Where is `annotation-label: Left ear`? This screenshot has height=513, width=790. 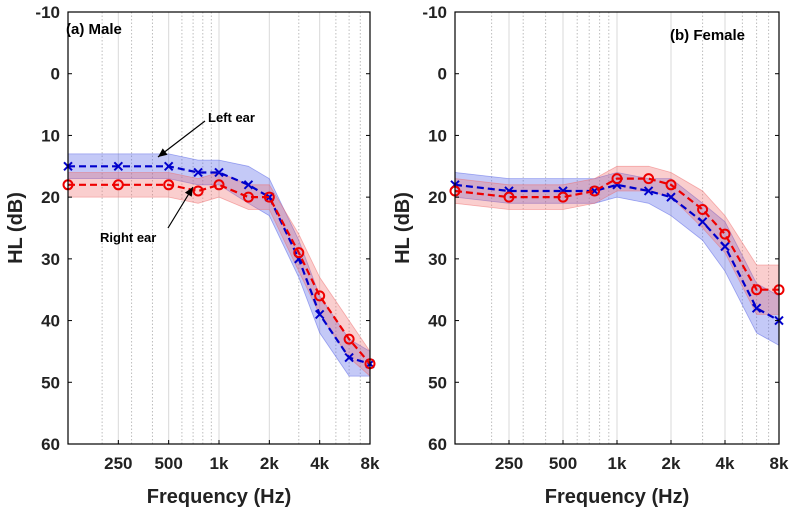
annotation-label: Left ear is located at coordinates (231, 117).